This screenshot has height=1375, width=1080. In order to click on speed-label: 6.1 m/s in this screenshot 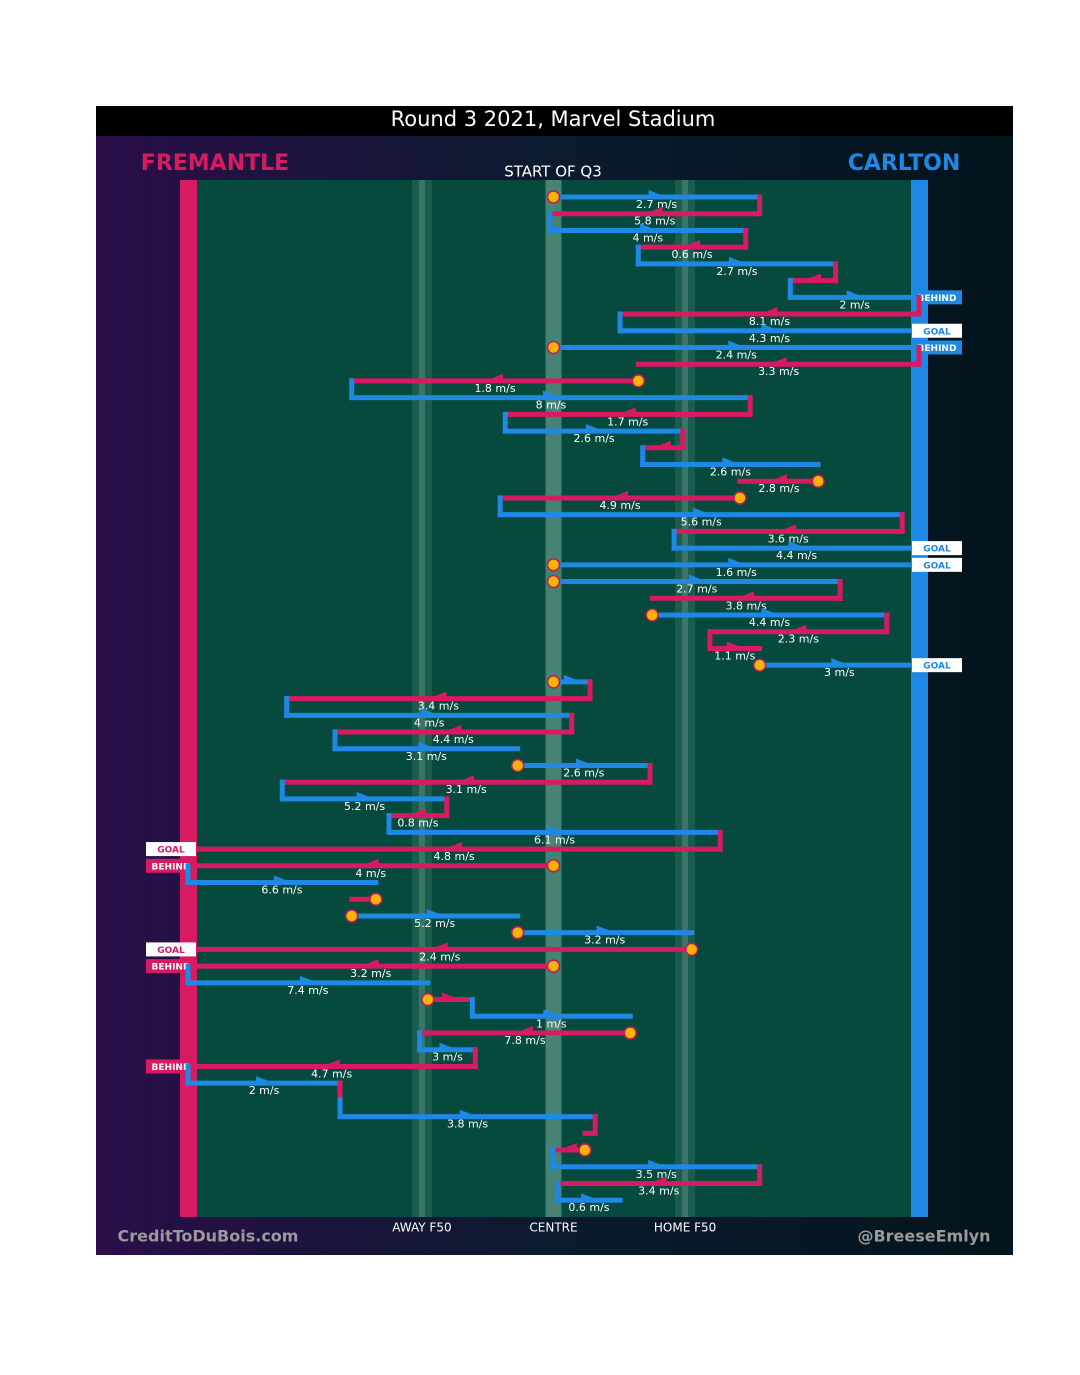, I will do `click(554, 839)`.